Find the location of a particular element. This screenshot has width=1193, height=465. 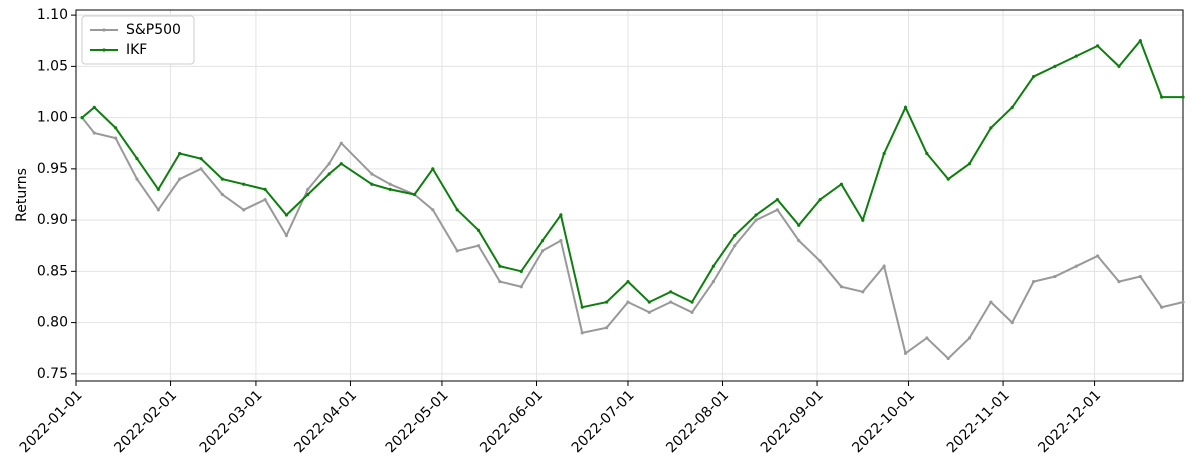

x-tick-label: 2022-05-01 is located at coordinates (417, 421).